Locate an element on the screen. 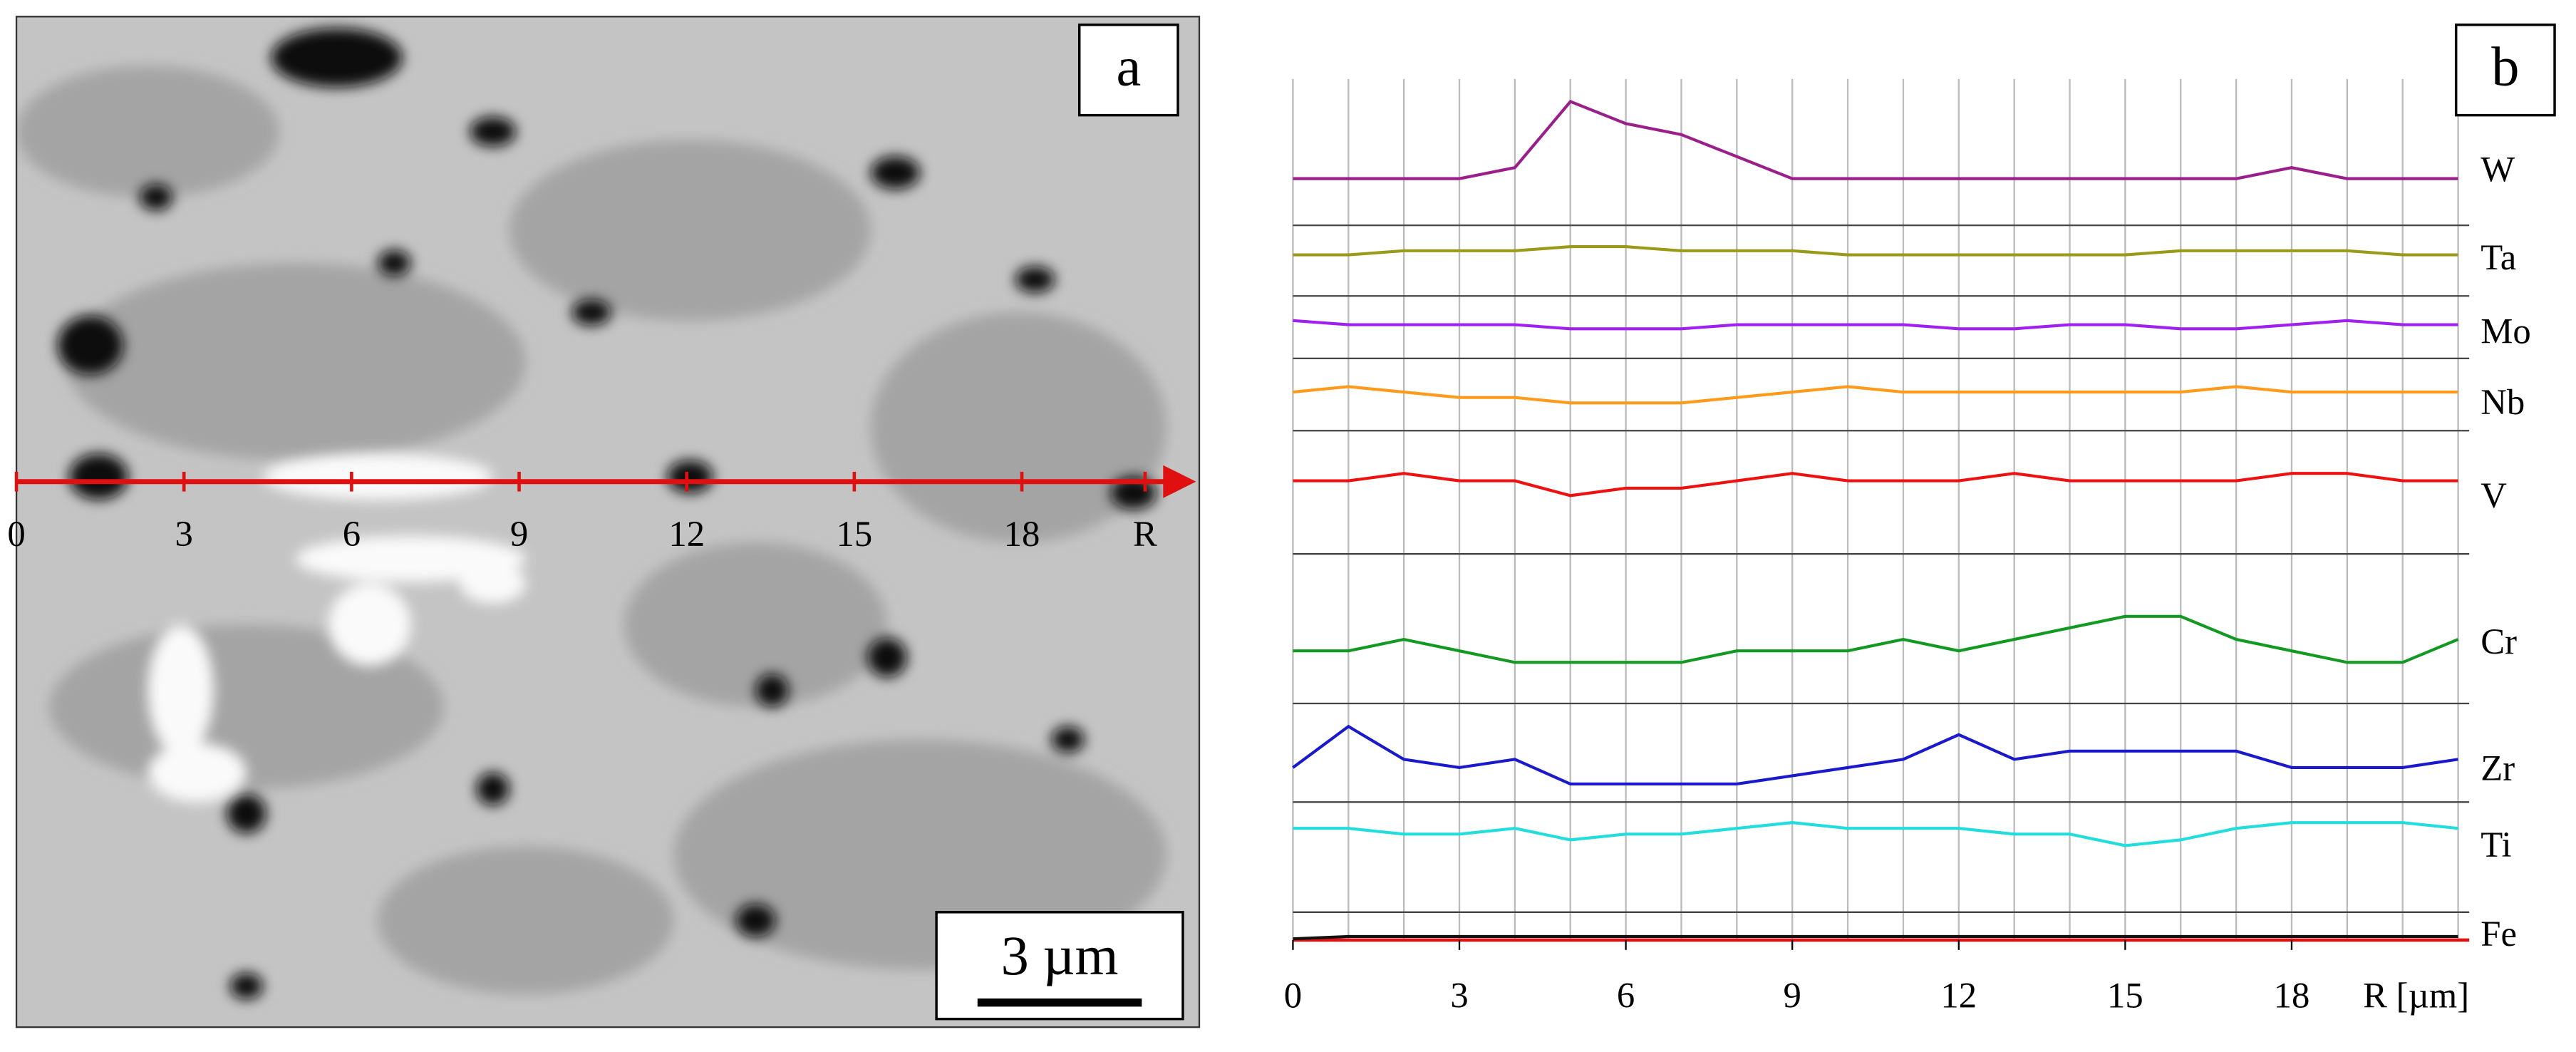 This screenshot has height=1052, width=2576. scale-bar-label: 3 µm is located at coordinates (1060, 955).